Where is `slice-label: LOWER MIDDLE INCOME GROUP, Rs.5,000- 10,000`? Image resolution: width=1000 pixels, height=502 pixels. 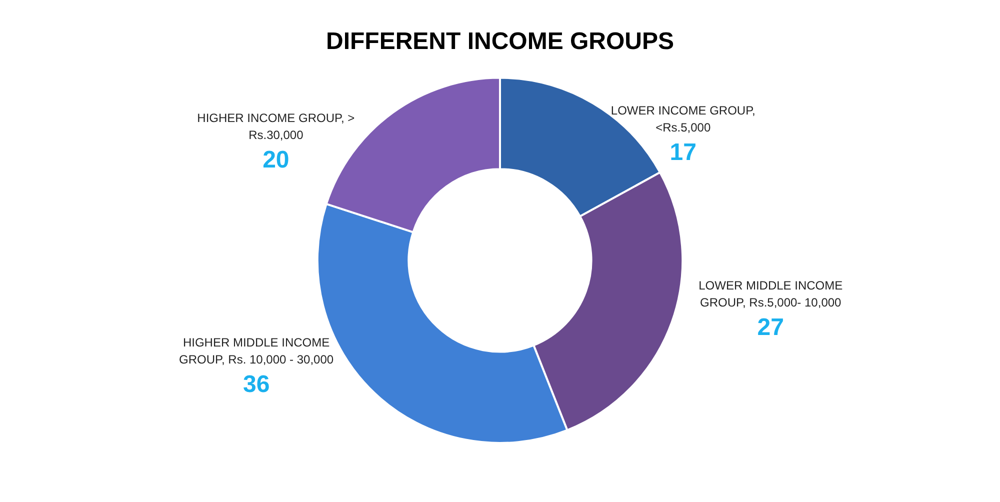
slice-label: LOWER MIDDLE INCOME GROUP, Rs.5,000- 10,000 is located at coordinates (770, 294).